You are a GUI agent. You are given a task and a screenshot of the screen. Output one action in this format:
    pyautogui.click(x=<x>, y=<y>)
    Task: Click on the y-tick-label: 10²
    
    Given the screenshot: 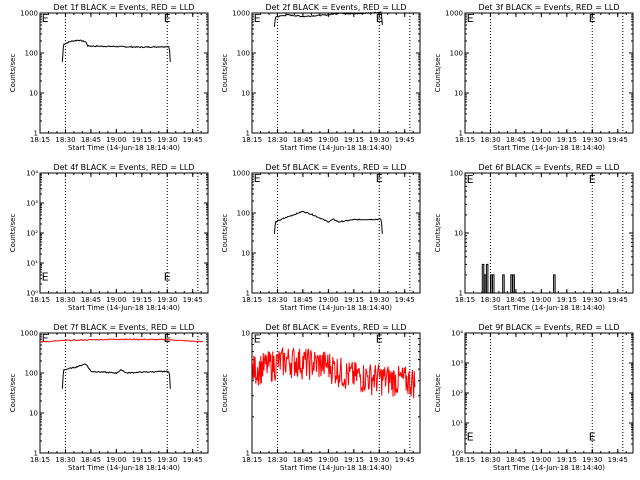 What is the action you would take?
    pyautogui.click(x=457, y=394)
    